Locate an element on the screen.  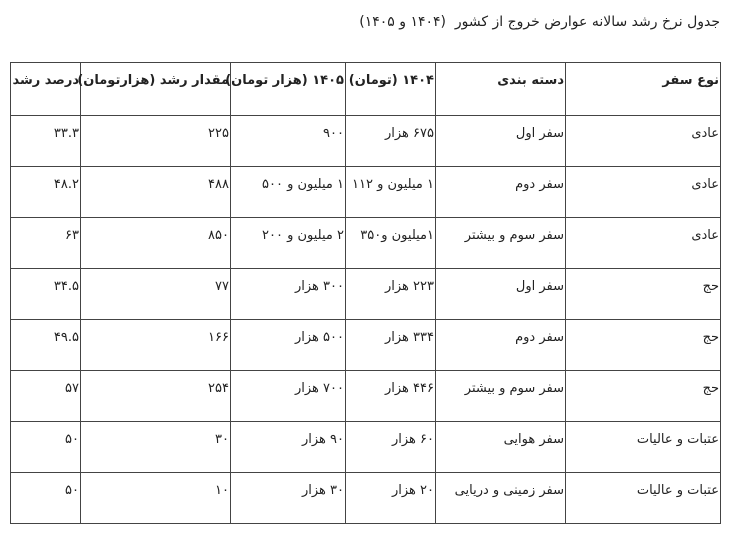
table-cell: ۸۵۰ is located at coordinates (155, 243).